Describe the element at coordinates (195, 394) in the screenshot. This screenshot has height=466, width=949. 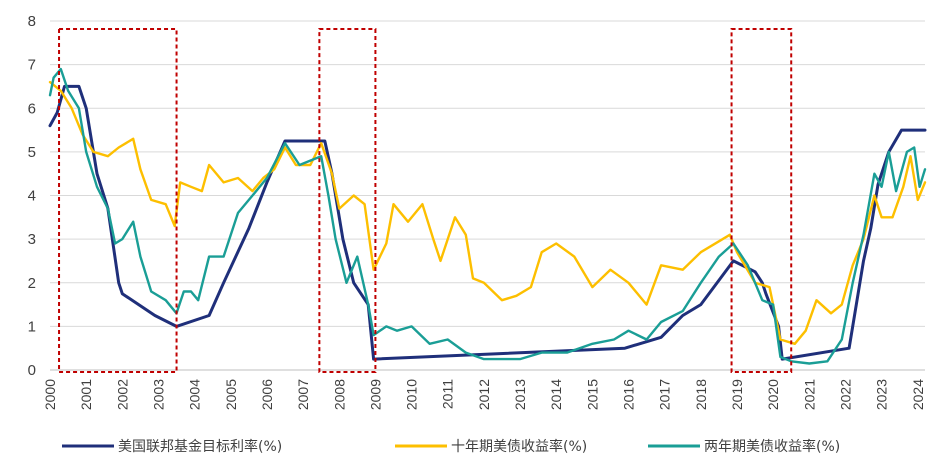
I see `x-tick-label-2004: 2004` at that location.